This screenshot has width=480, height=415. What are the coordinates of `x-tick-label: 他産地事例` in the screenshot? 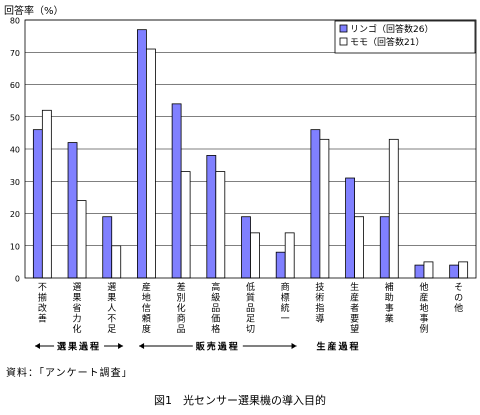 It's located at (423, 308).